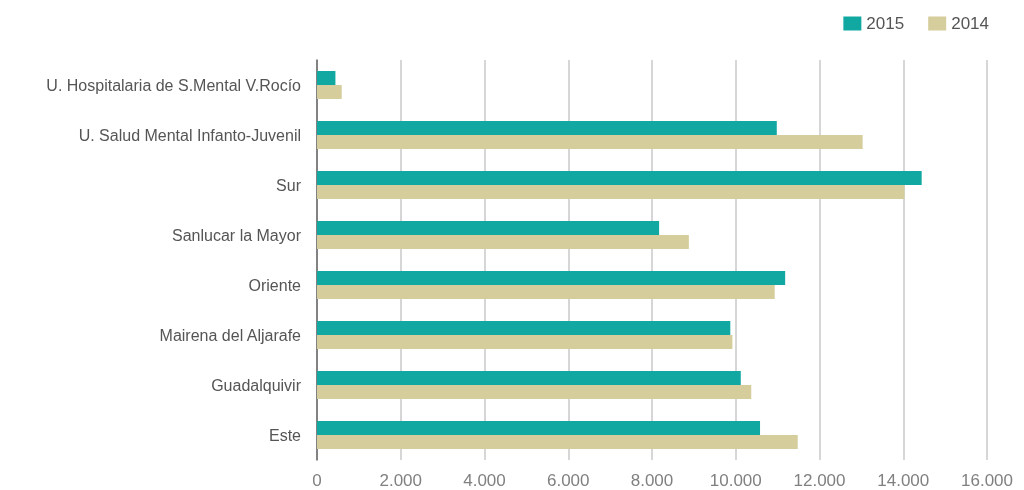 The width and height of the screenshot is (1024, 490). What do you see at coordinates (819, 480) in the screenshot?
I see `x-tick-label: 12.000` at bounding box center [819, 480].